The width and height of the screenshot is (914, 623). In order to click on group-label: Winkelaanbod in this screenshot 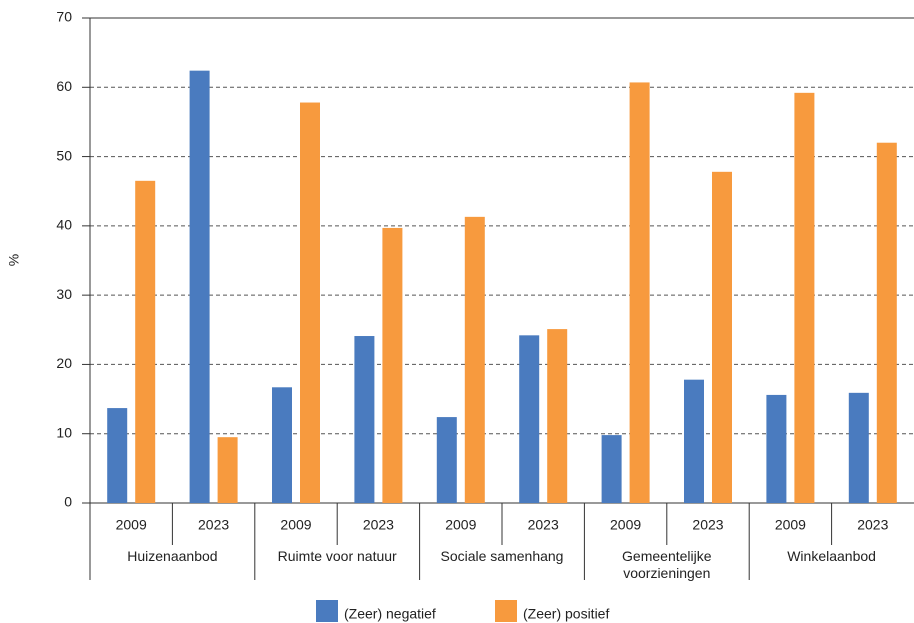, I will do `click(831, 556)`.